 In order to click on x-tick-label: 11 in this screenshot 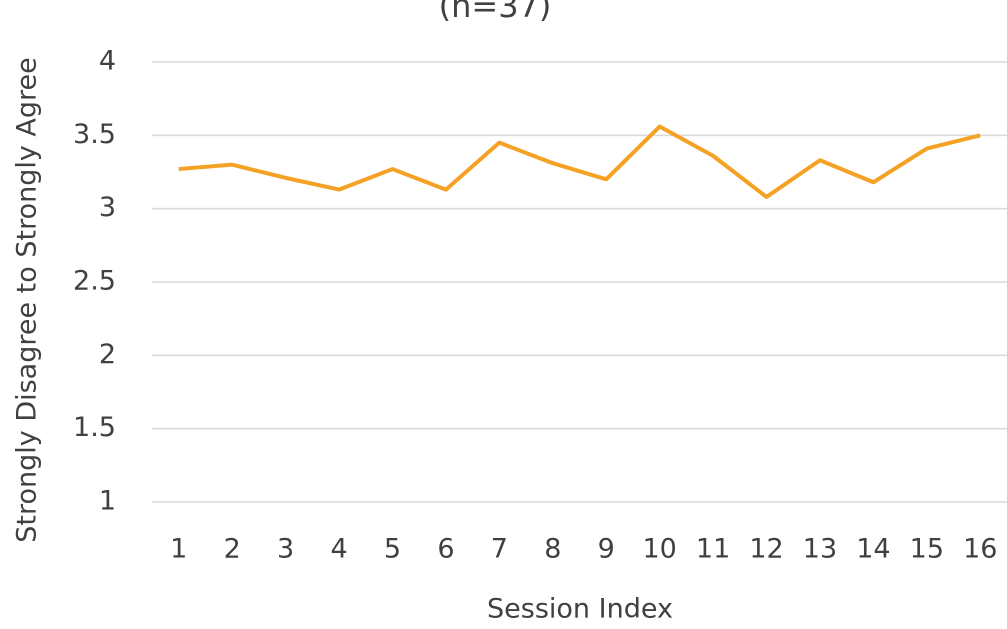, I will do `click(713, 549)`.